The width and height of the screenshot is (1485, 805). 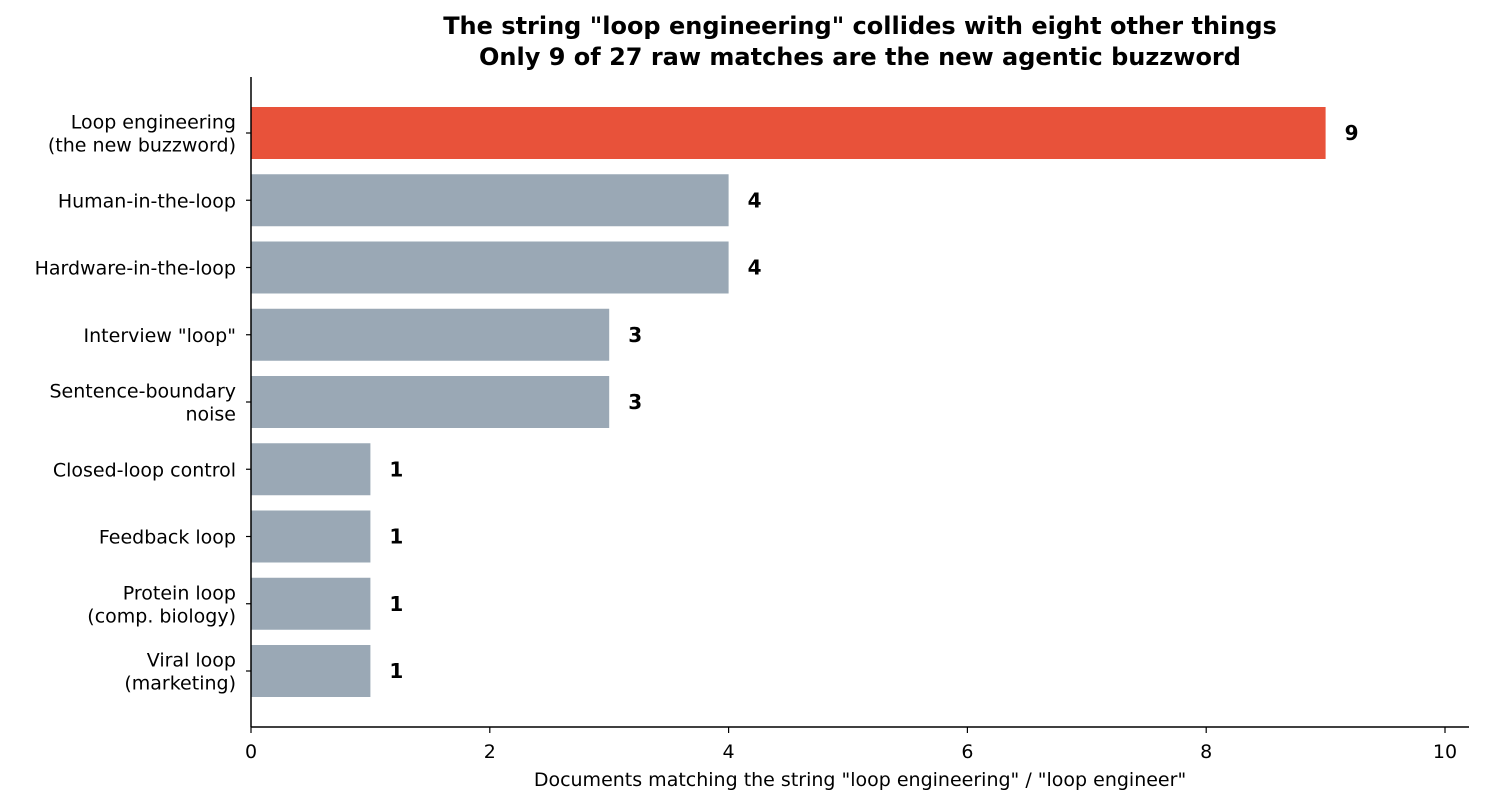 What do you see at coordinates (967, 752) in the screenshot?
I see `x-tick-label-3: 6` at bounding box center [967, 752].